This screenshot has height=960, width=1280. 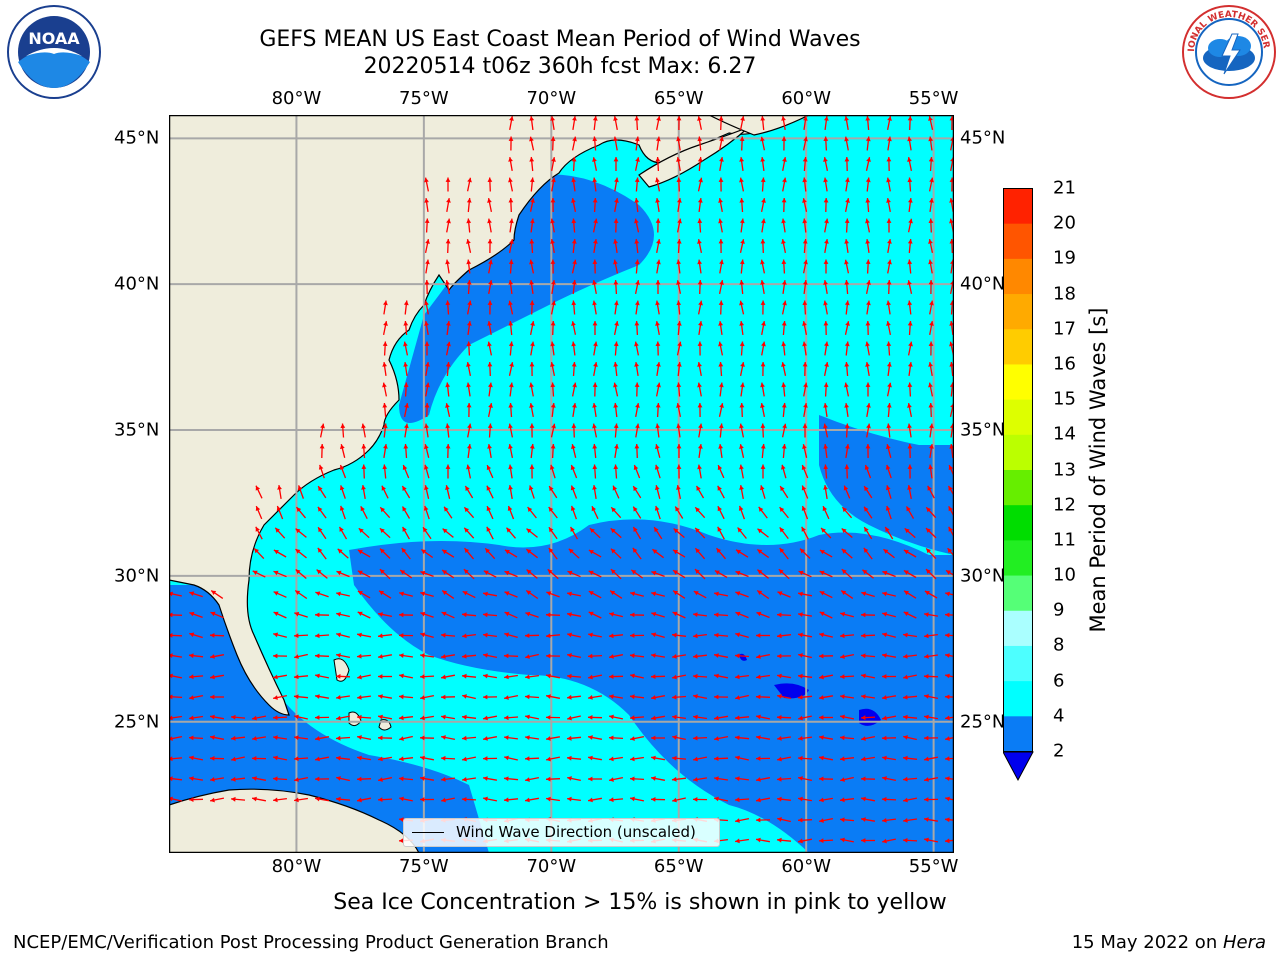 What do you see at coordinates (983, 430) in the screenshot?
I see `lat-tick-right: 35°N` at bounding box center [983, 430].